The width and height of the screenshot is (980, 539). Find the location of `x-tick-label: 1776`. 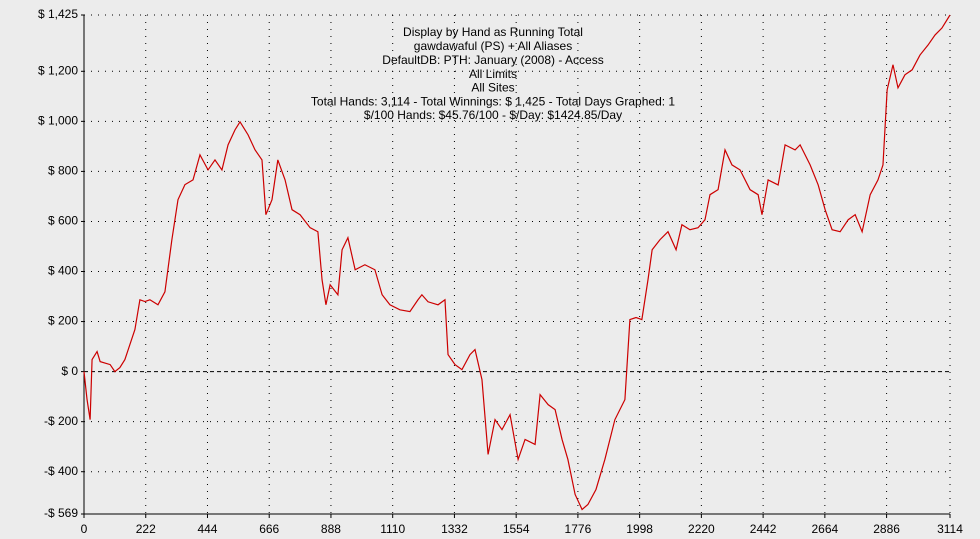

x-tick-label: 1776 is located at coordinates (578, 529).